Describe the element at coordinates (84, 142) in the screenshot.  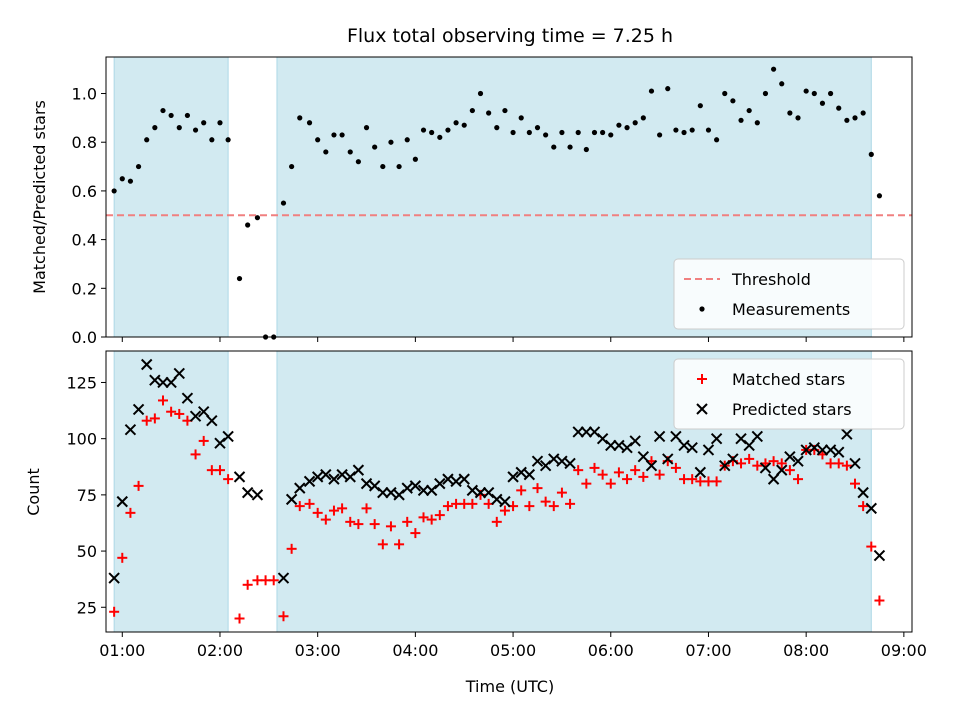
I see `top-y-tick-label-4: 0.8` at that location.